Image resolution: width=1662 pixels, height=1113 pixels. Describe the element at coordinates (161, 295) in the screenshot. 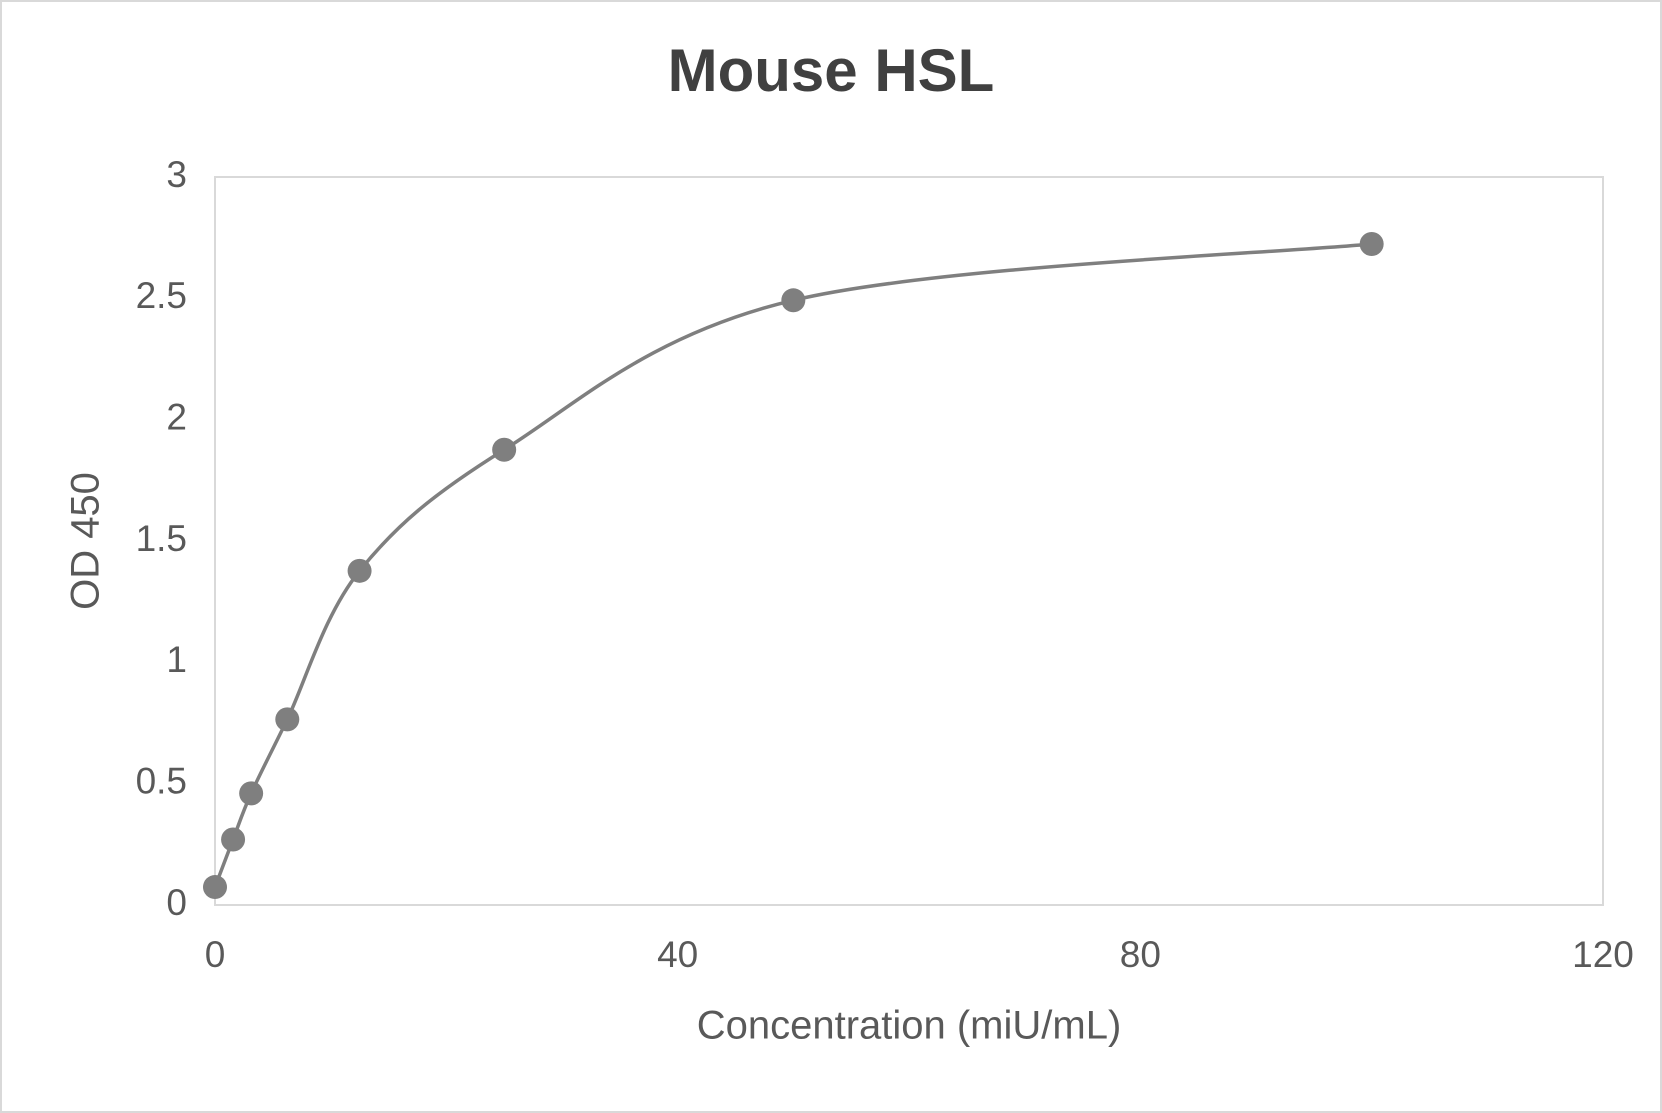

I see `y-tick-label: 2.5` at that location.